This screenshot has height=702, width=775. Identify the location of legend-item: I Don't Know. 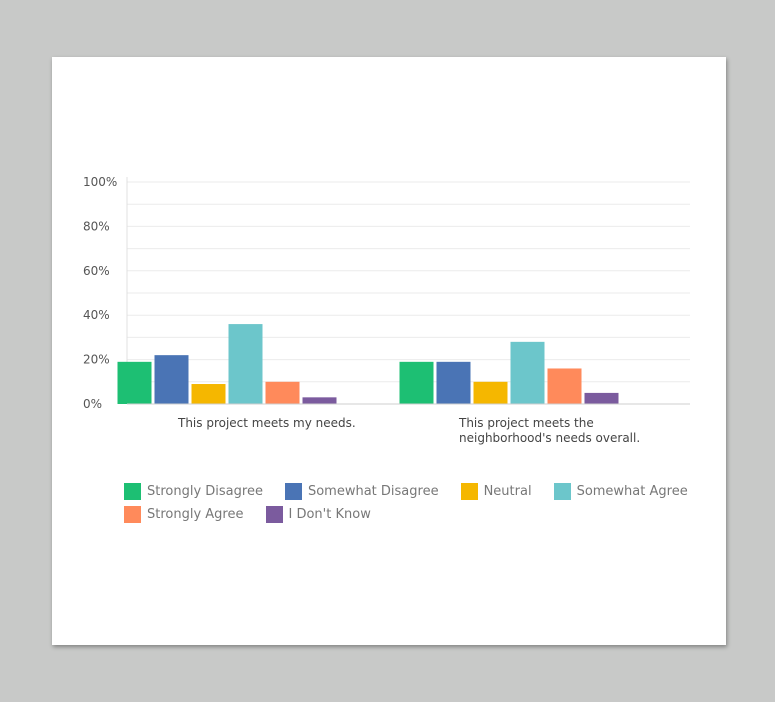
(318, 514).